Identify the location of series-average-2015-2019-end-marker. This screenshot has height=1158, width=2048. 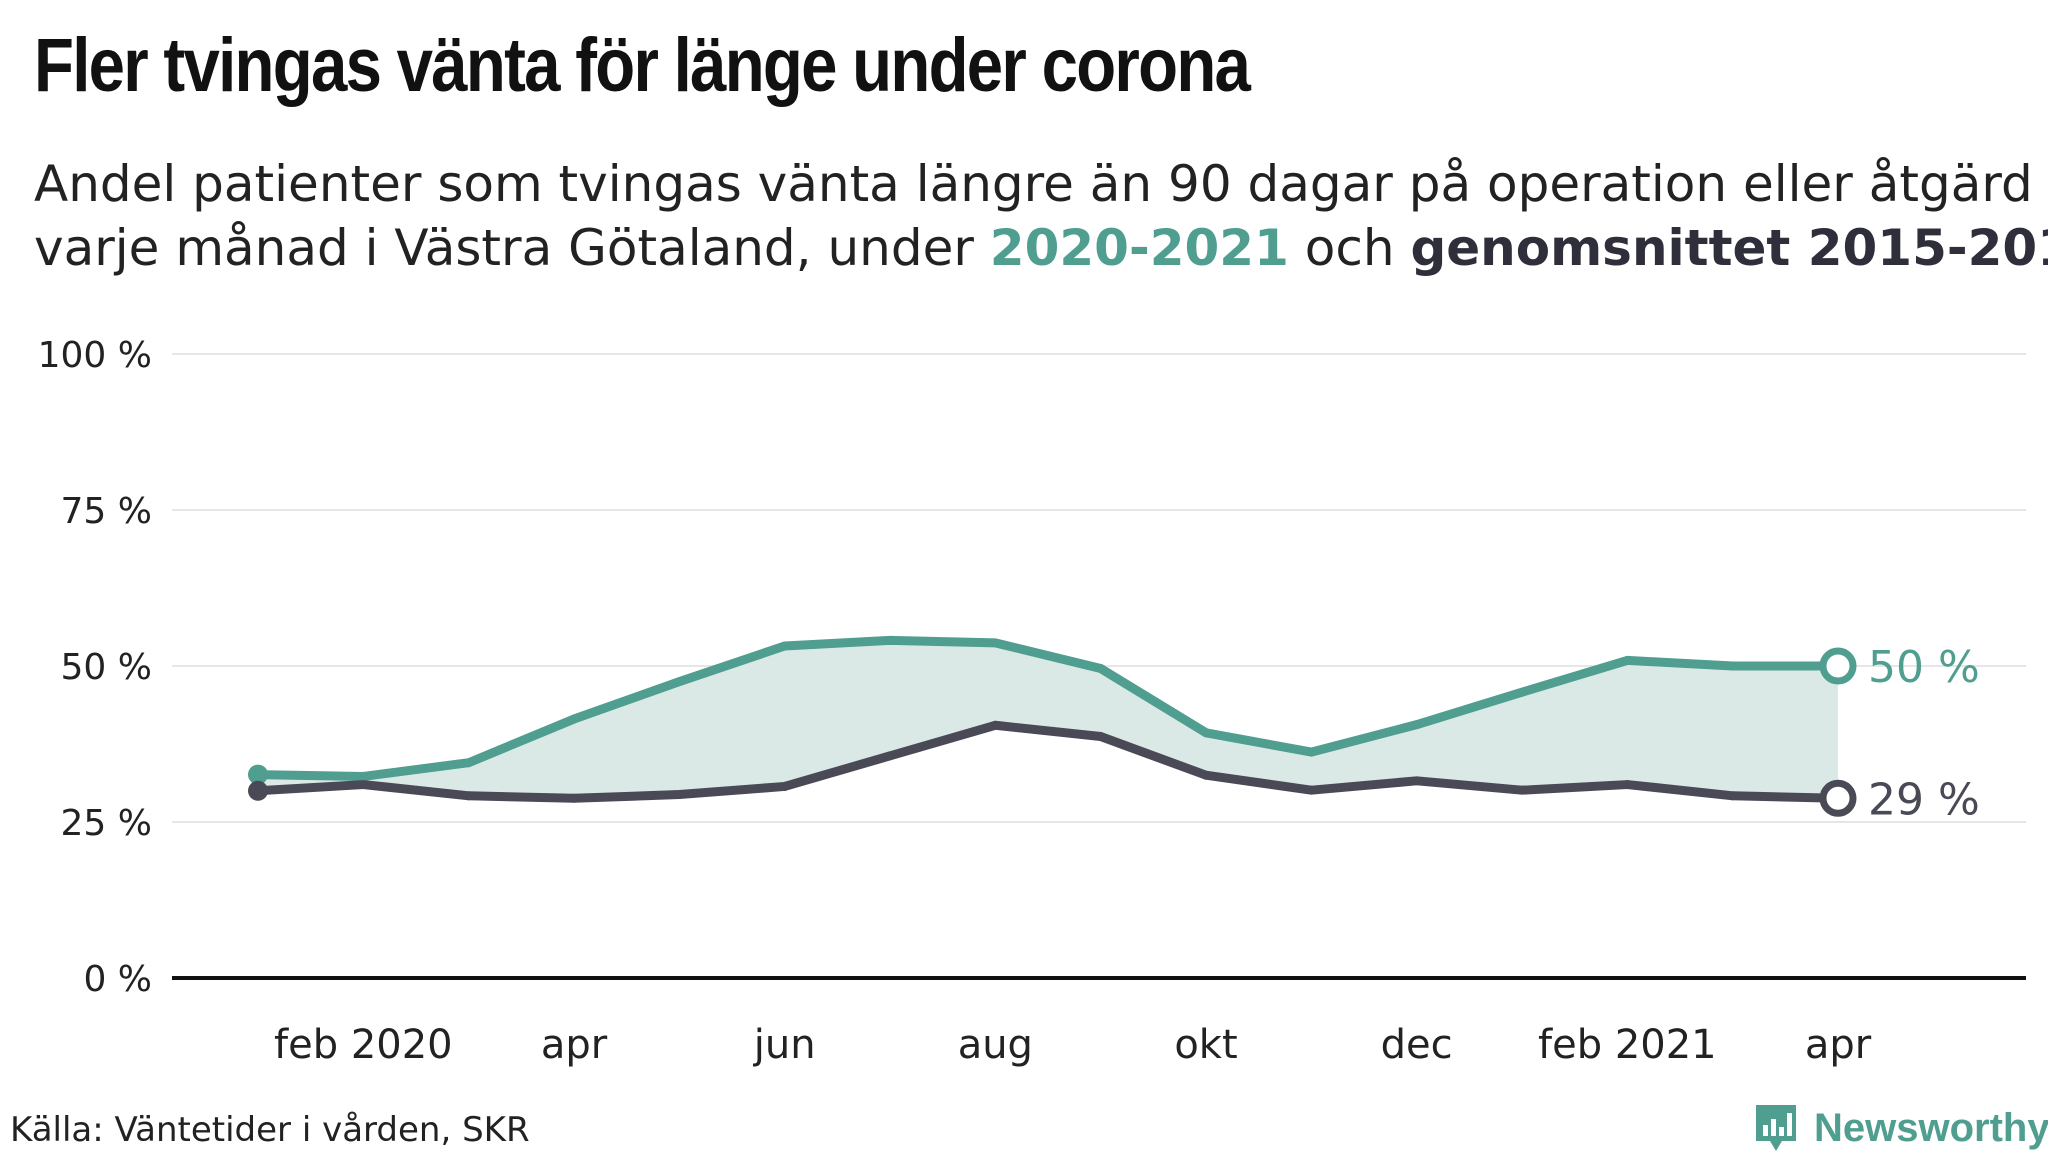
(1838, 798).